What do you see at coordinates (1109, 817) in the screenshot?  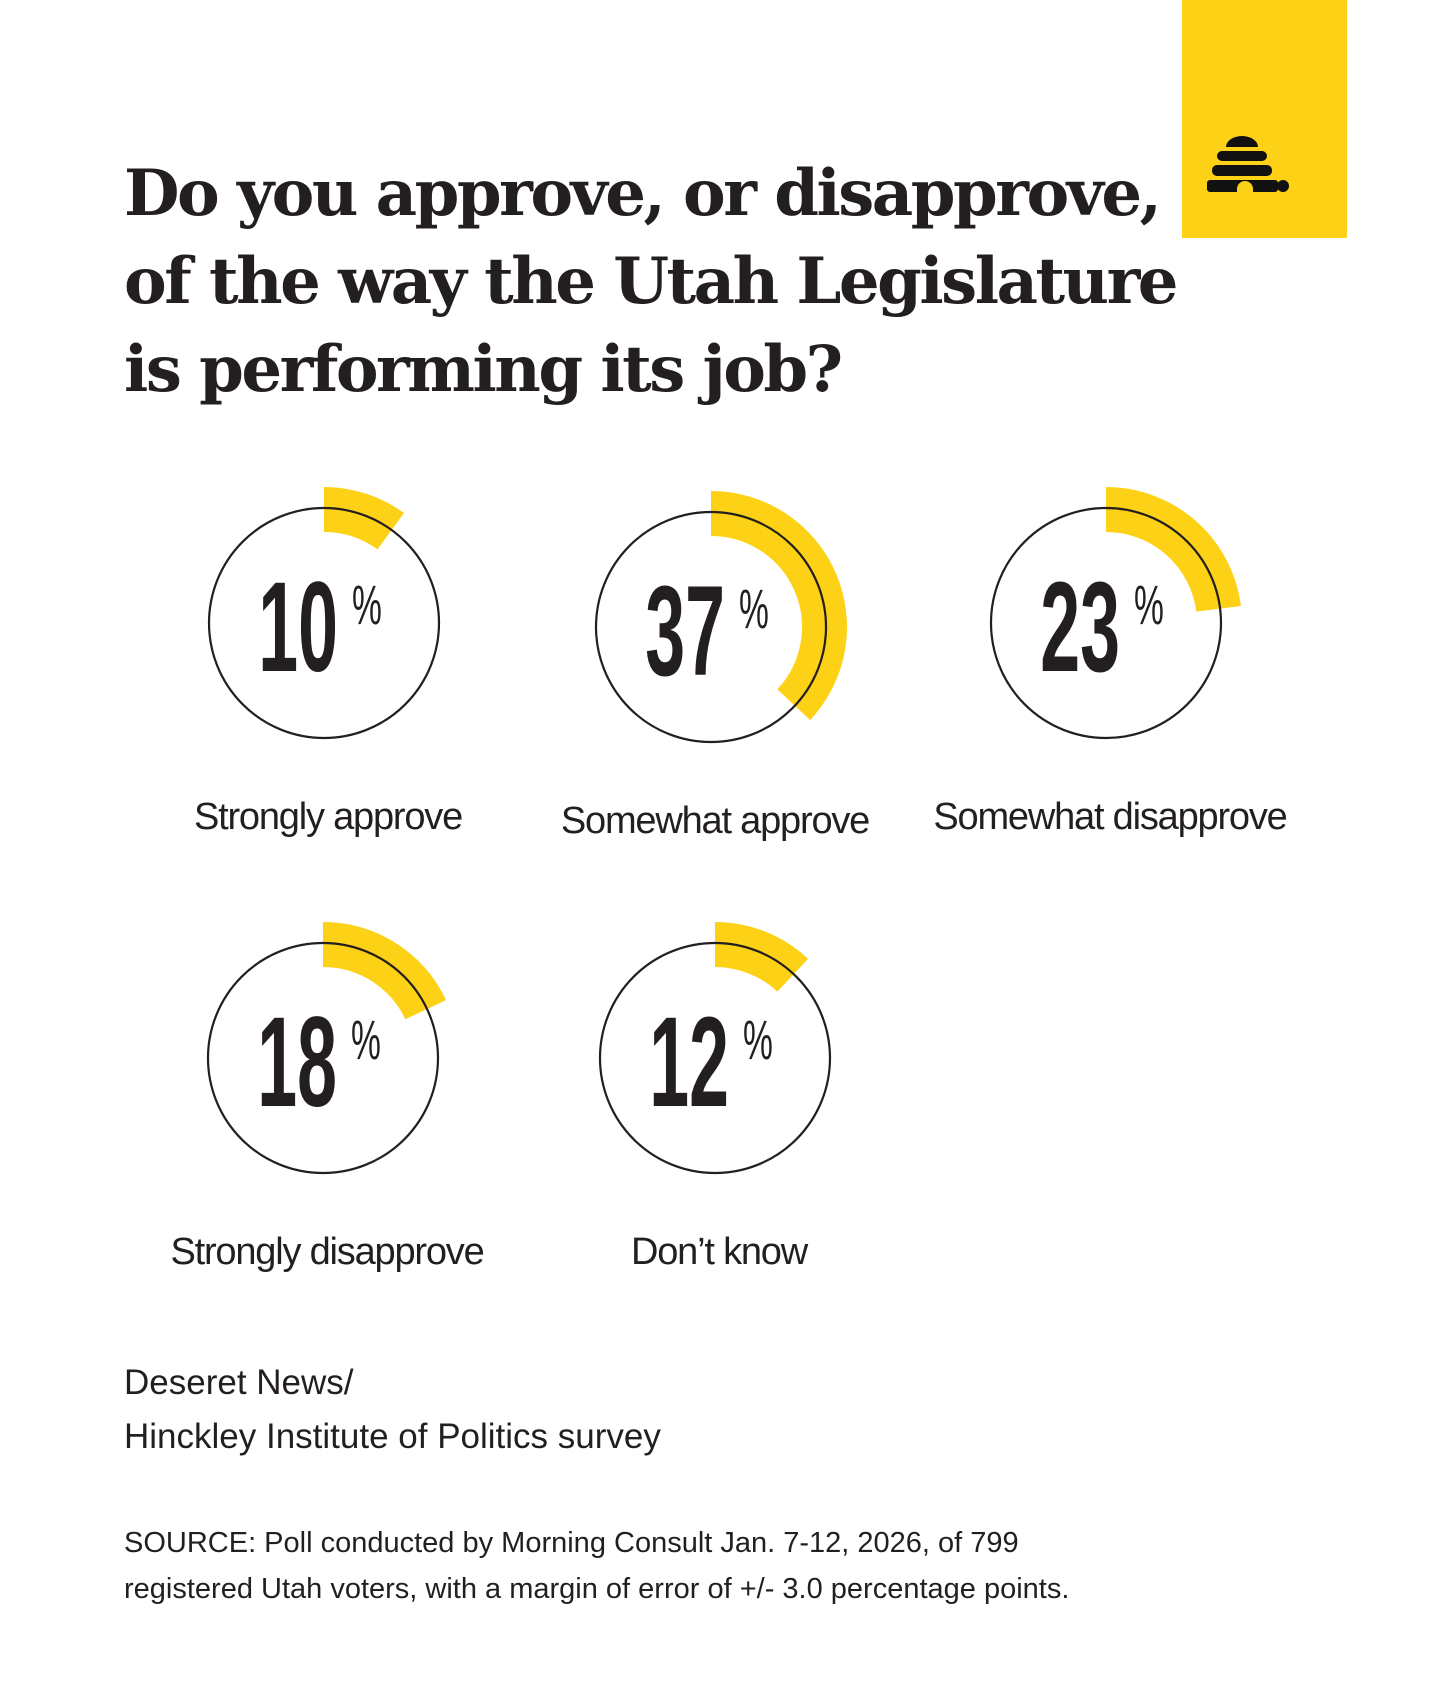 I see `category-label: Somewhat disapprove` at bounding box center [1109, 817].